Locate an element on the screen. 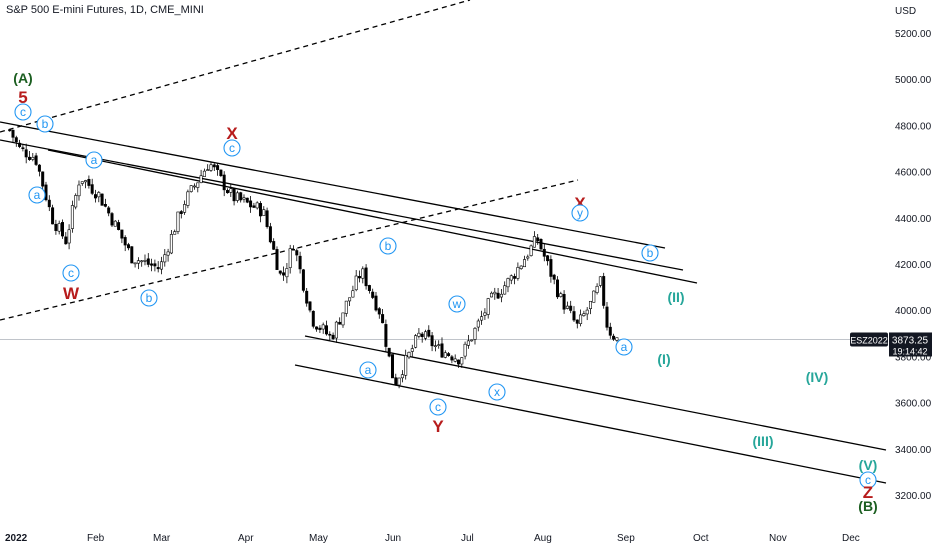 This screenshot has width=932, height=550. channel-line is located at coordinates (590, 424).